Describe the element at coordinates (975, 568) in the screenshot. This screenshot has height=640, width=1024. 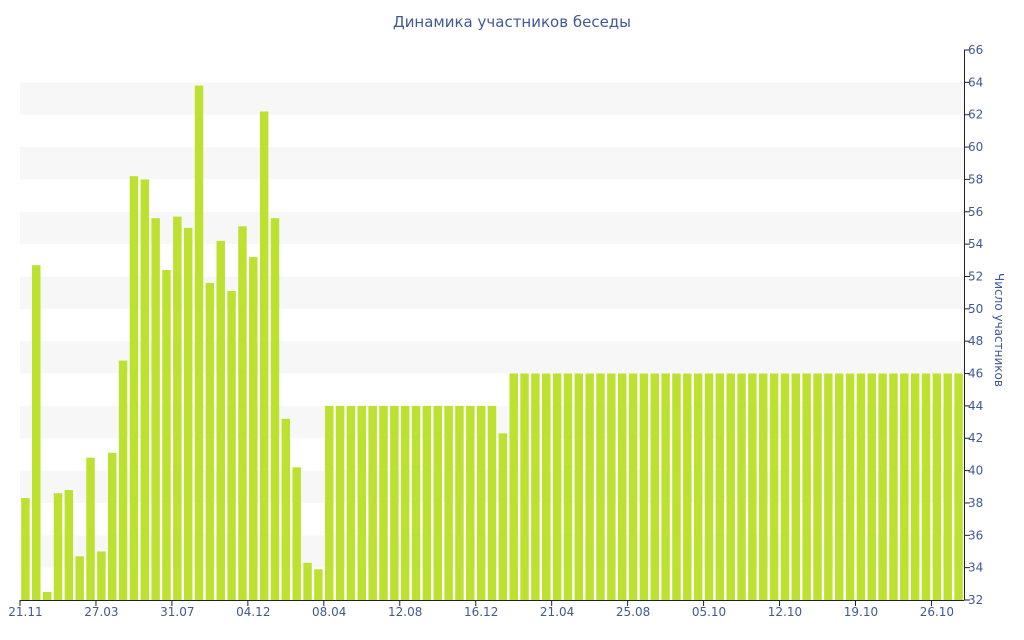
I see `y-tick-label: 34` at that location.